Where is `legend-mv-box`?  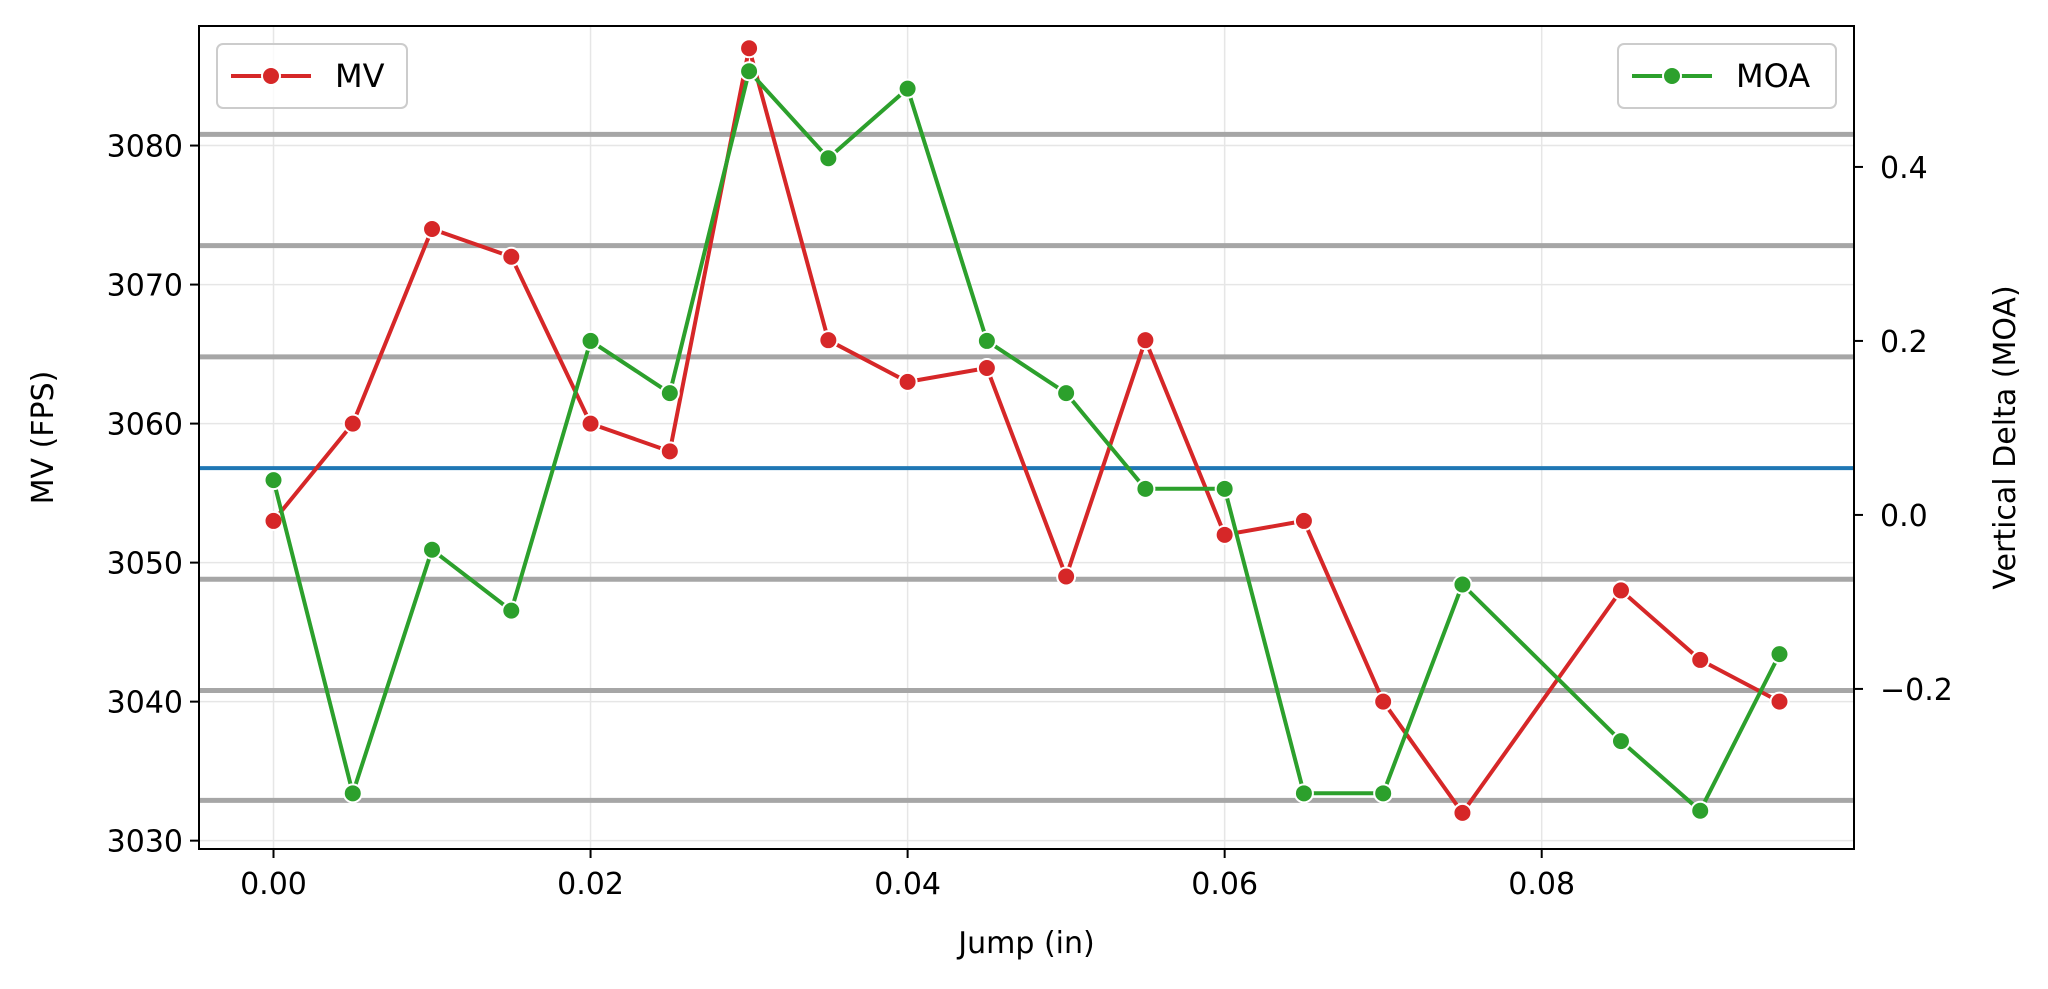 legend-mv-box is located at coordinates (312, 76).